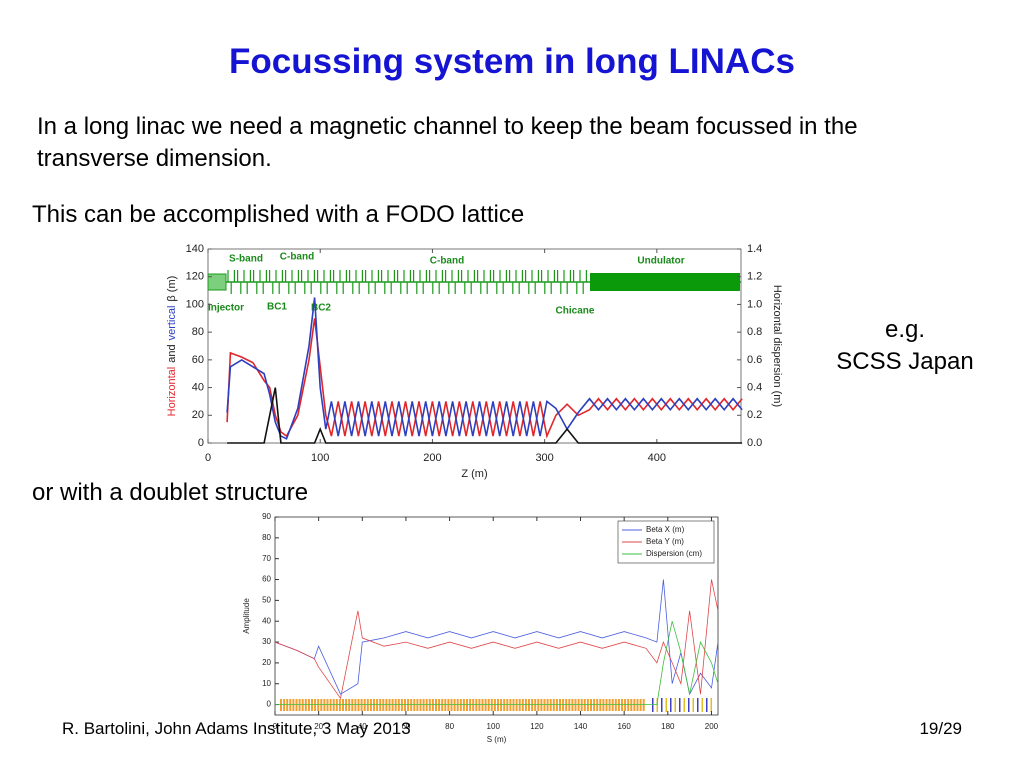  What do you see at coordinates (754, 304) in the screenshot?
I see `y2-tick-label: 1.0` at bounding box center [754, 304].